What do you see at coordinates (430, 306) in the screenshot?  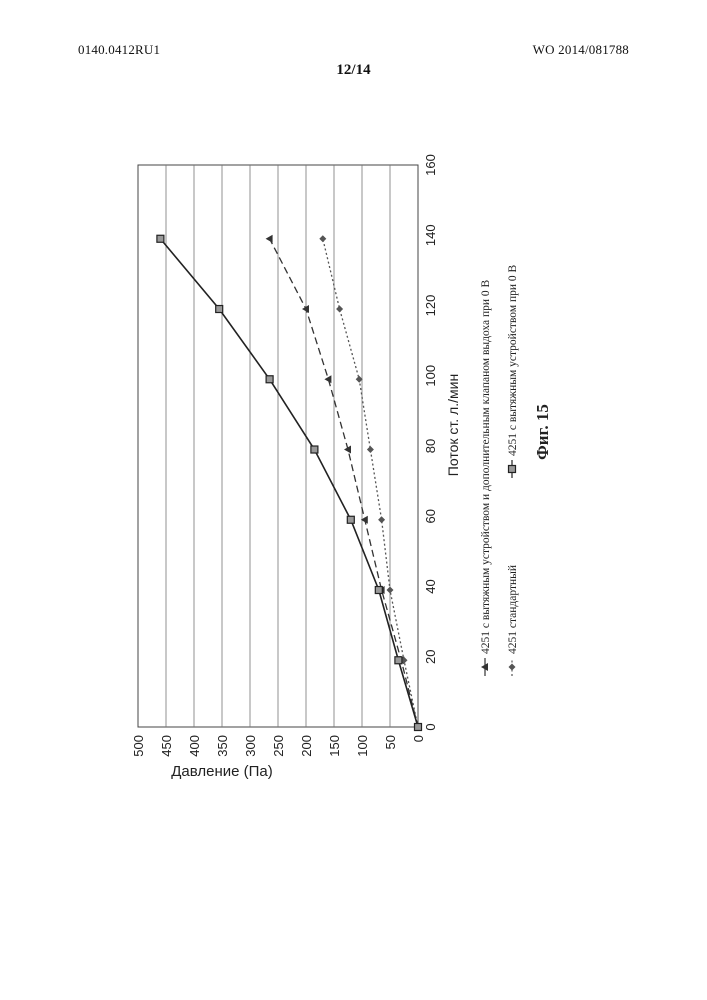 I see `x-tick-label: 120` at bounding box center [430, 306].